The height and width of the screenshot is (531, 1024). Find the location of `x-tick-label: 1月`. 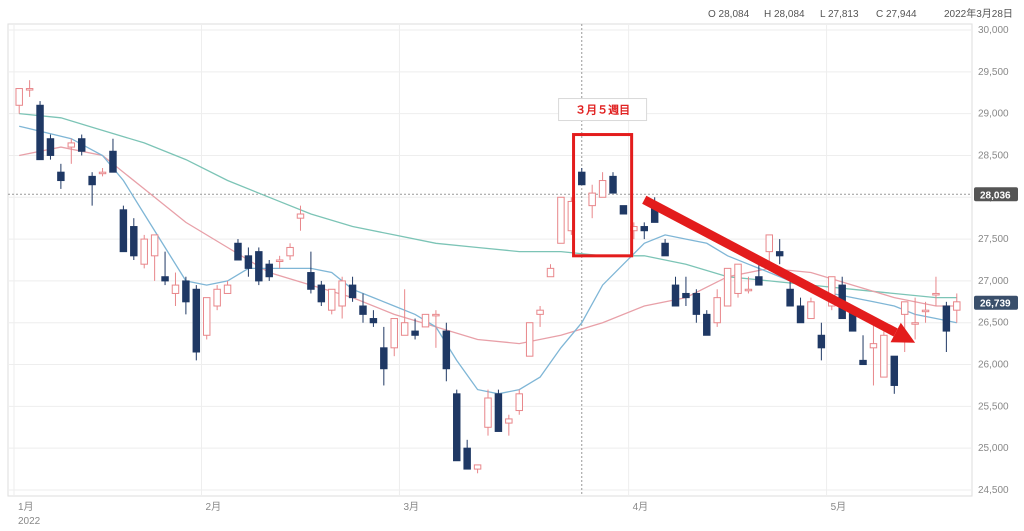

x-tick-label: 1月 is located at coordinates (26, 507).